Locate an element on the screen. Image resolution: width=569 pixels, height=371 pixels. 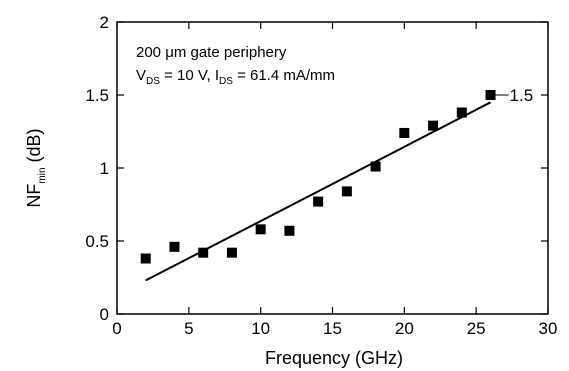
y-tick-label: 0.5 is located at coordinates (97, 241).